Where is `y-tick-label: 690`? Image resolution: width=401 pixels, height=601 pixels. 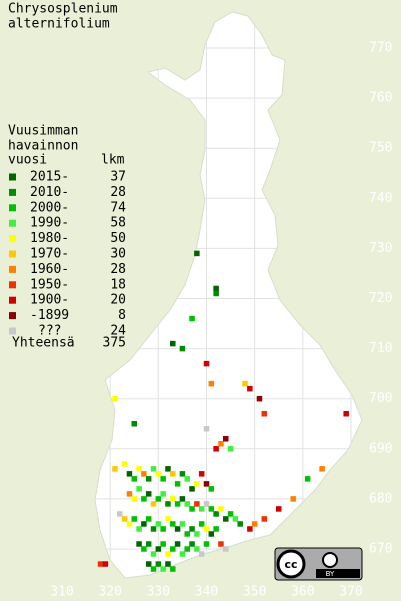 y-tick-label: 690 is located at coordinates (380, 448).